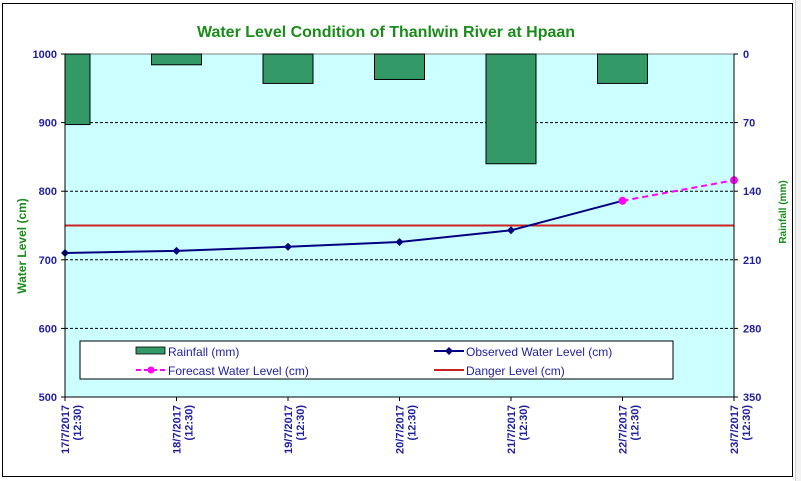  Describe the element at coordinates (49, 226) in the screenshot. I see `y-ticks-left: 1000 900 800 700 600 500` at that location.